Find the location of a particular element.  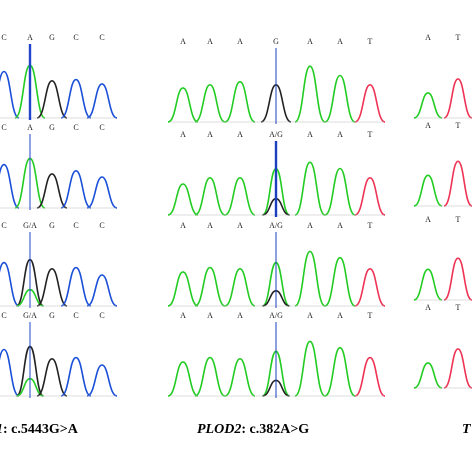

base-label-left-3-4: C is located at coordinates (75, 225).